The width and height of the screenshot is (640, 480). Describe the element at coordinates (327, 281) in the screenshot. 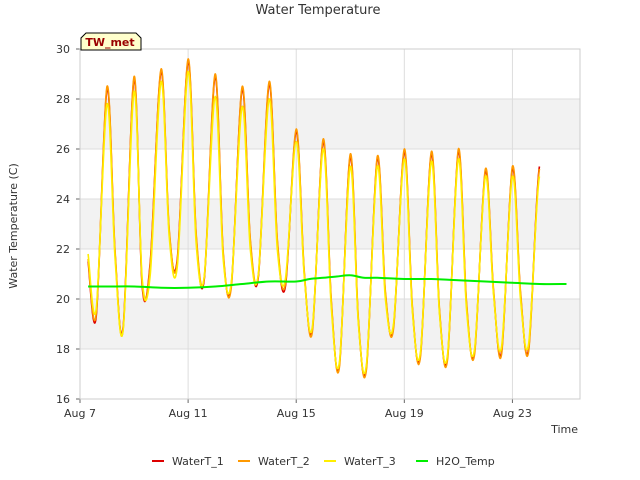

I see `series-line-h2o-temp` at that location.